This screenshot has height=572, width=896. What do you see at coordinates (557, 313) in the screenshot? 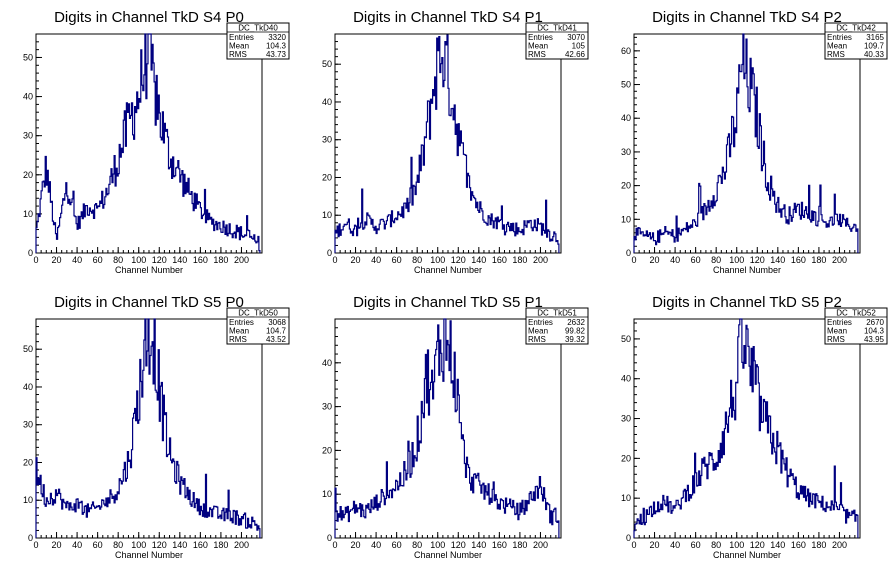
I see `stats-name: DC_TkD51` at bounding box center [557, 313].